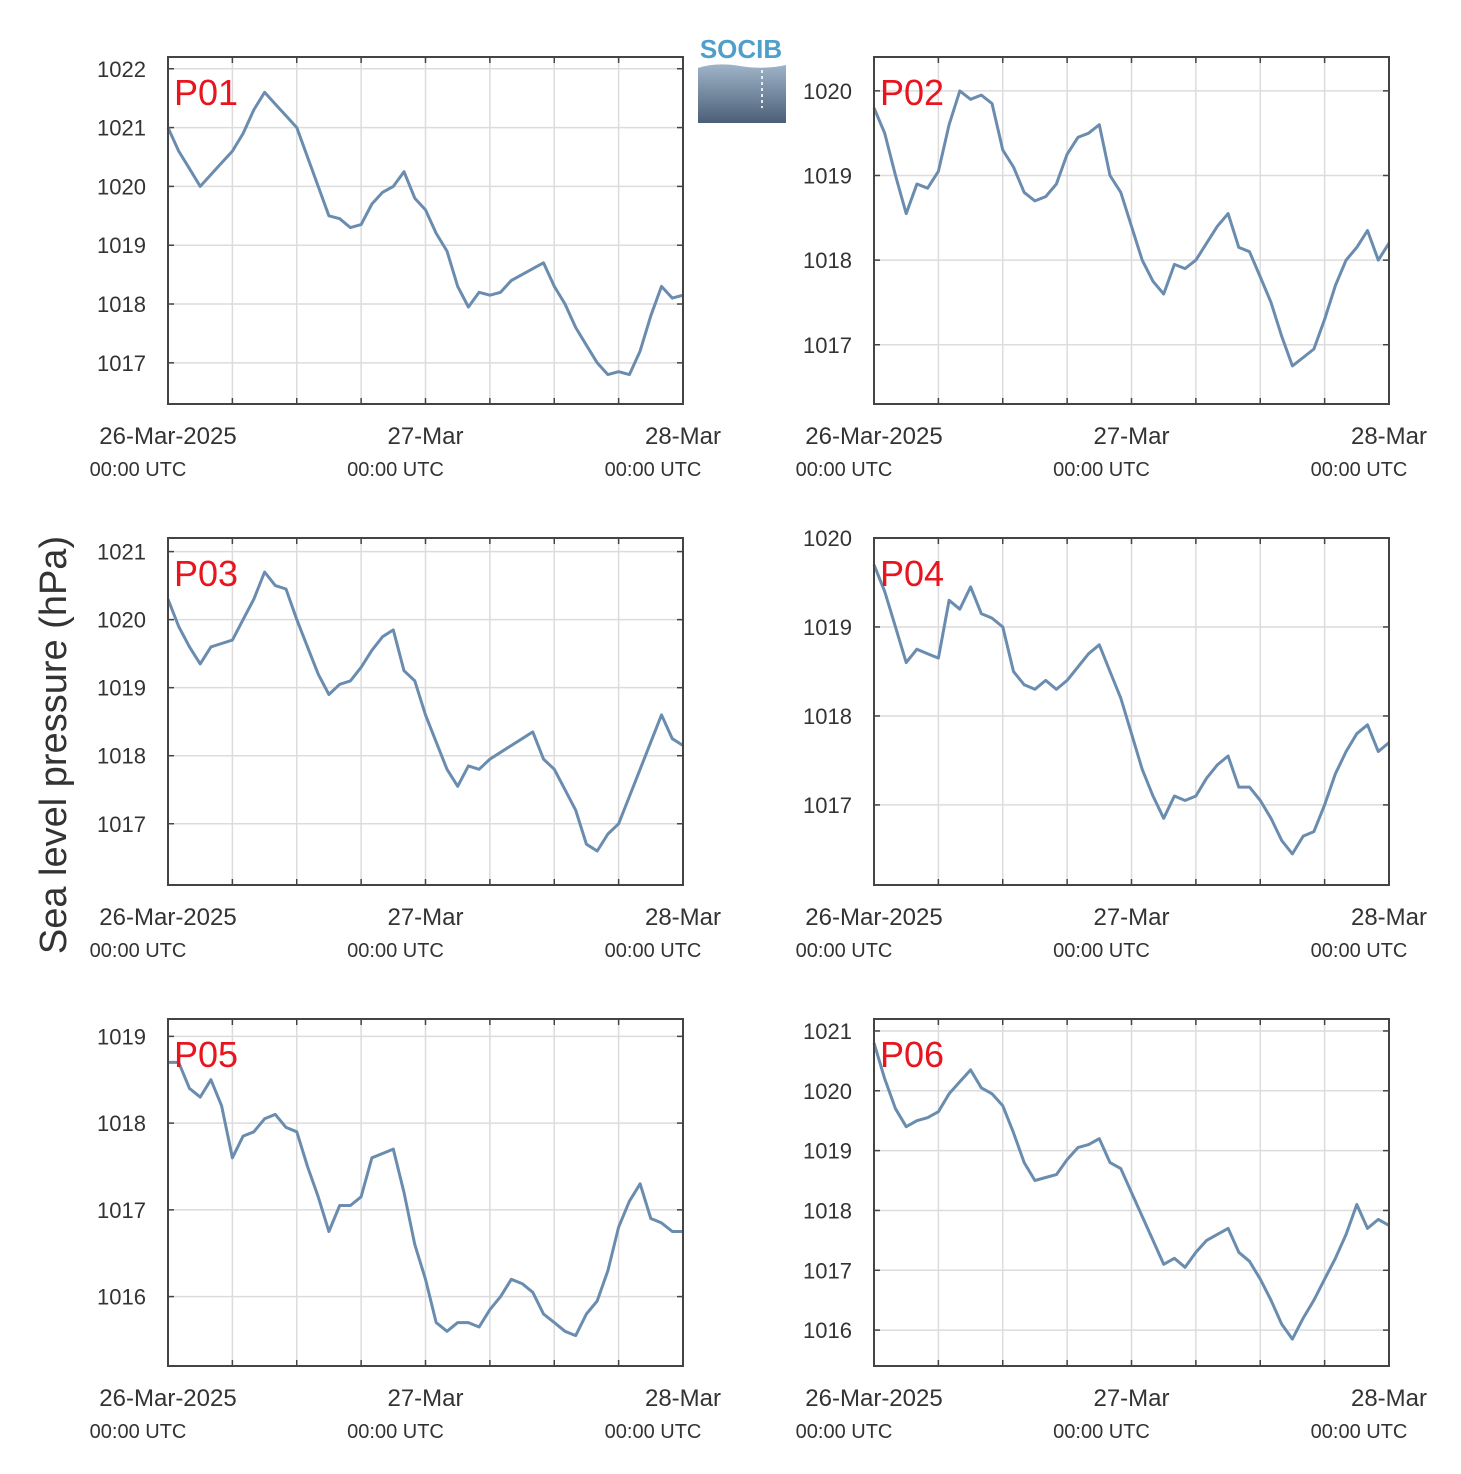 The width and height of the screenshot is (1461, 1474). Describe the element at coordinates (206, 92) in the screenshot. I see `panel-label: P01` at that location.